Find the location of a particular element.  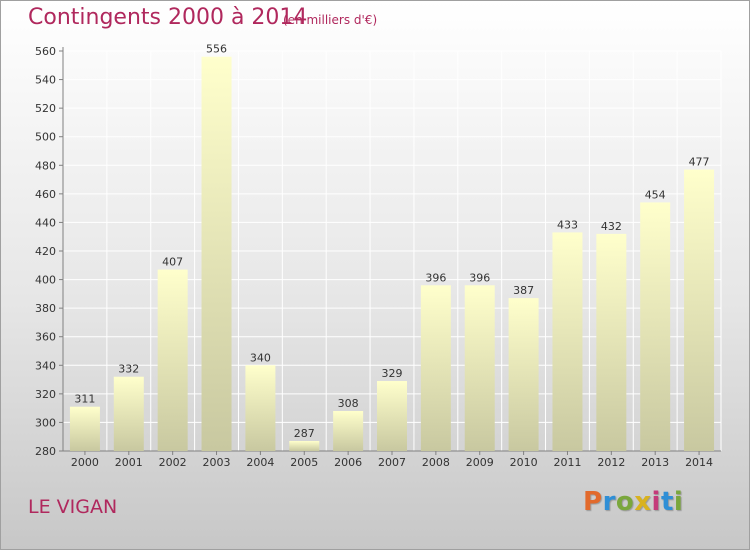

logo-letter: x is located at coordinates (643, 502).